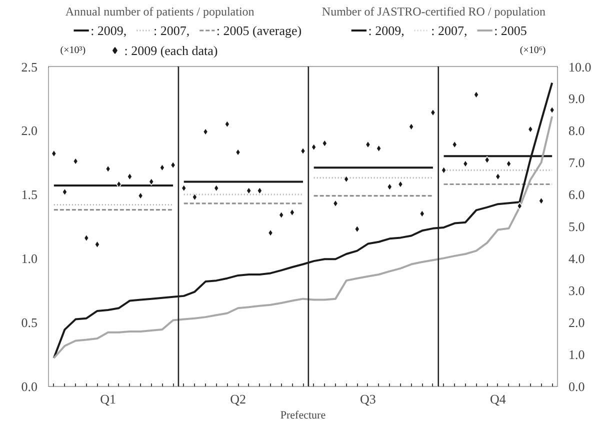  What do you see at coordinates (576, 162) in the screenshot?
I see `y2-tick-label: 7.0` at bounding box center [576, 162].